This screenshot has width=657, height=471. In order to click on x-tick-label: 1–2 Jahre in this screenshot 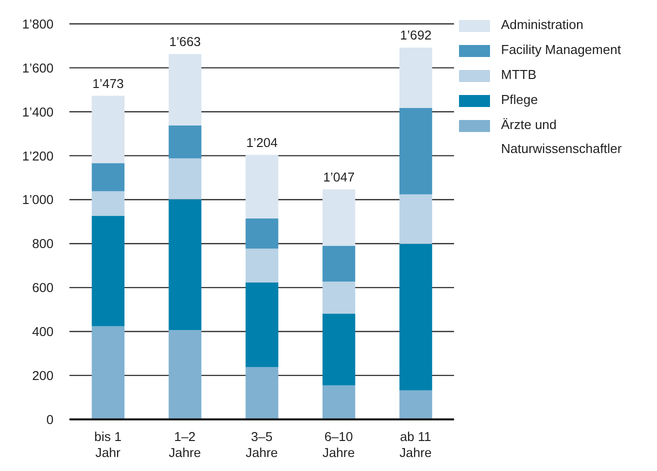, I will do `click(184, 444)`.